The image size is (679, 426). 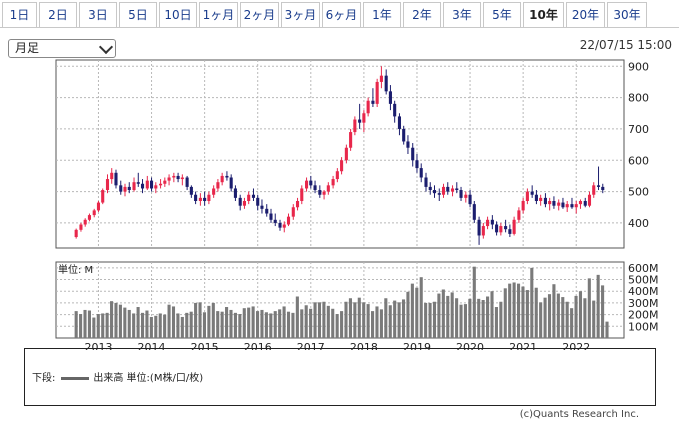 I want to click on tab-1: 1日, so click(x=19, y=15).